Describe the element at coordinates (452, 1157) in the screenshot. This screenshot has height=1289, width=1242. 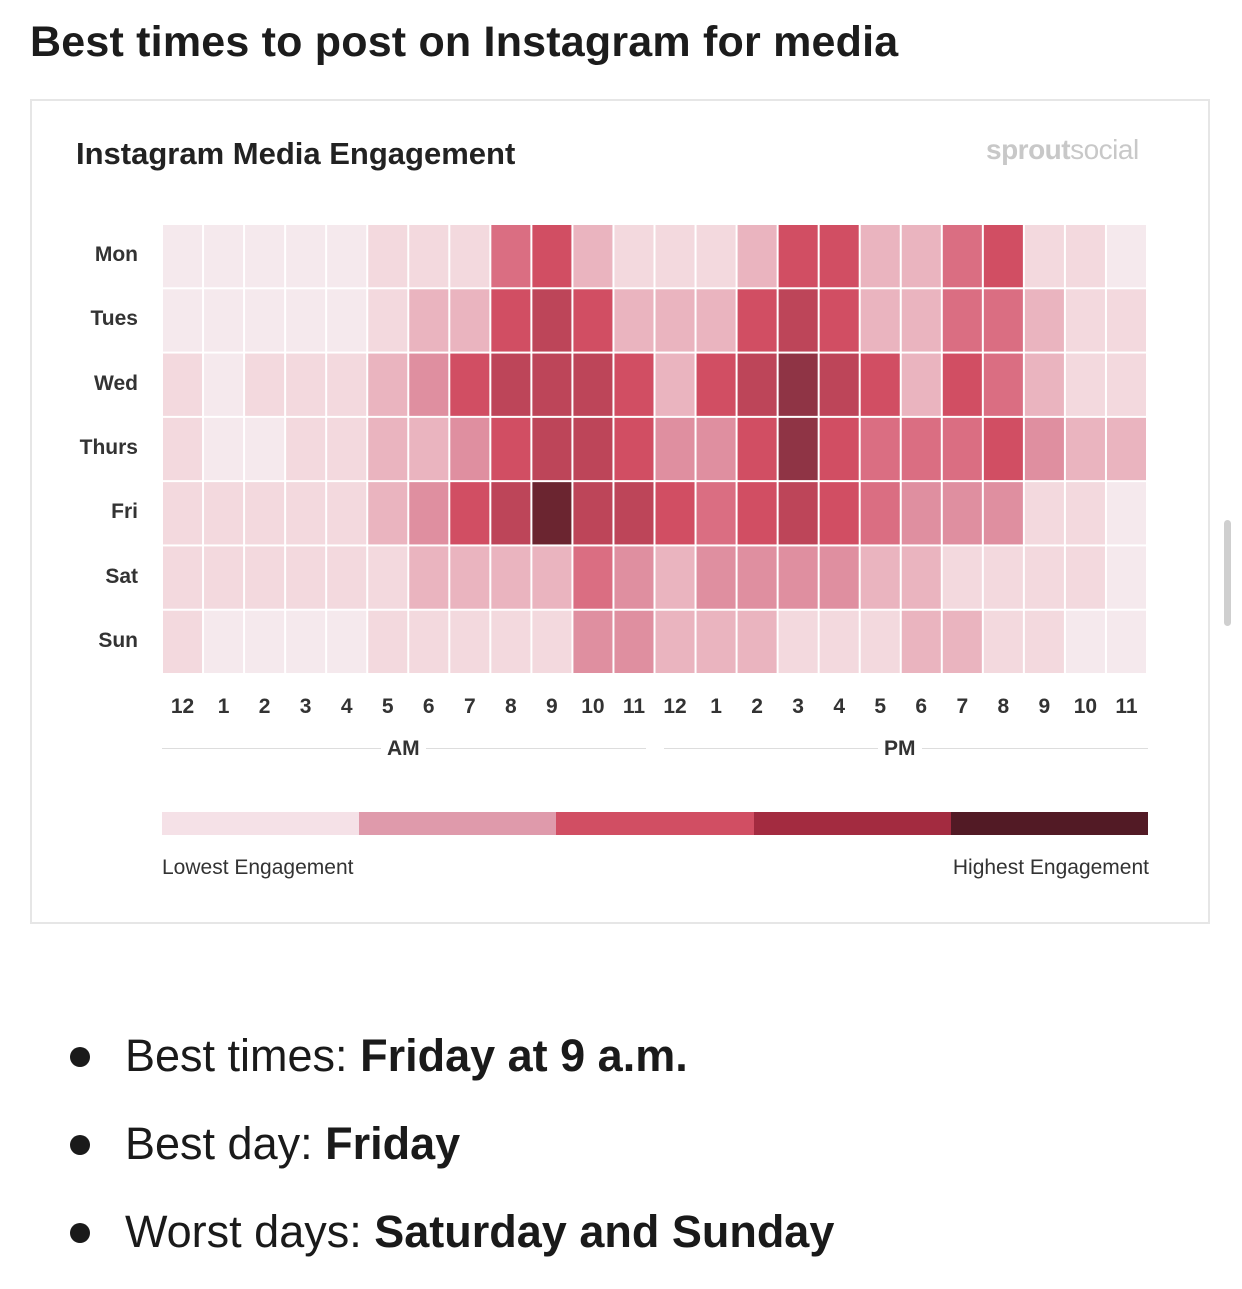
I see `list-item: Best day: Friday` at that location.